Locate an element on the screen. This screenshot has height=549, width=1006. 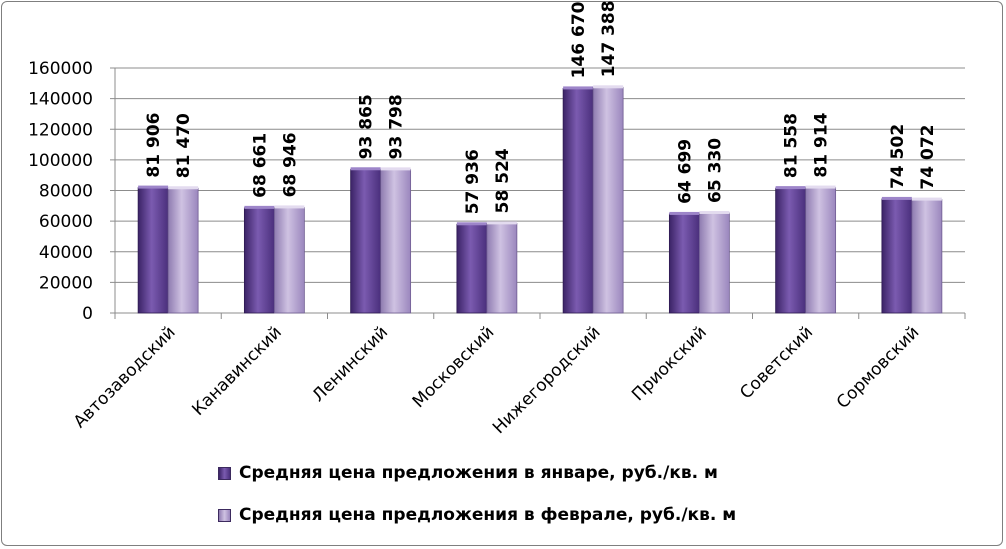
y-tick-label: 100000 is located at coordinates (60, 161).